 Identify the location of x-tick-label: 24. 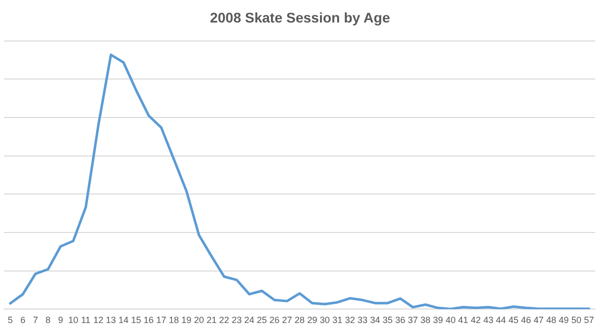
(249, 320).